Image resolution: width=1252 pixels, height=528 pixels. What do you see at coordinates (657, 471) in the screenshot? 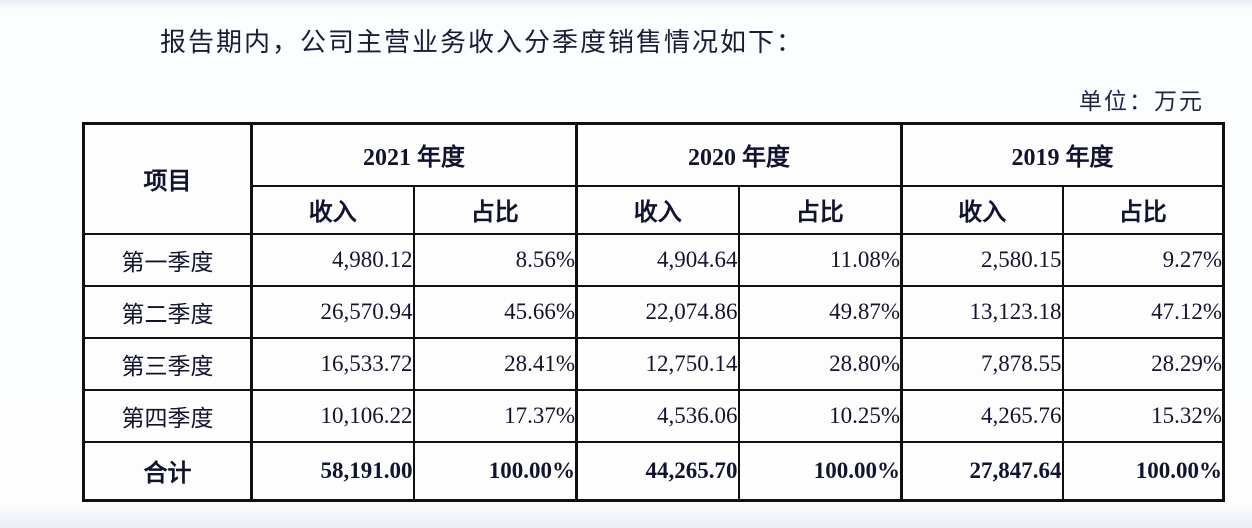
I see `income-2020-total: 44,265.70` at bounding box center [657, 471].